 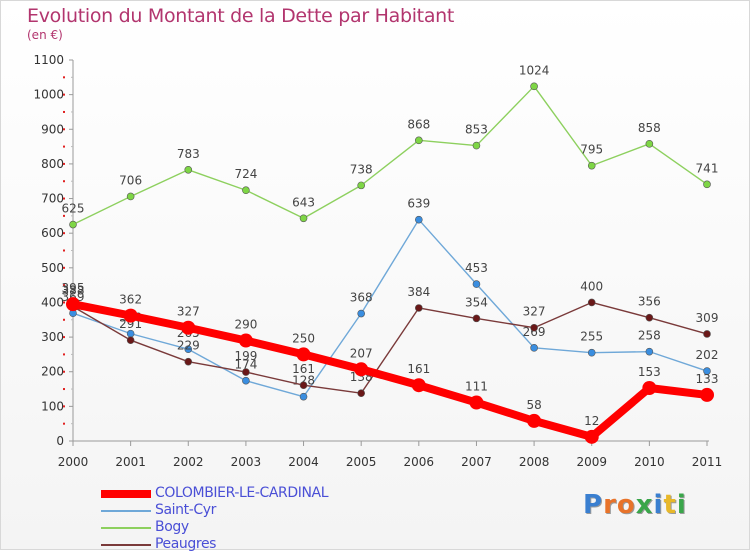 I want to click on data-label: 309, so click(x=707, y=318).